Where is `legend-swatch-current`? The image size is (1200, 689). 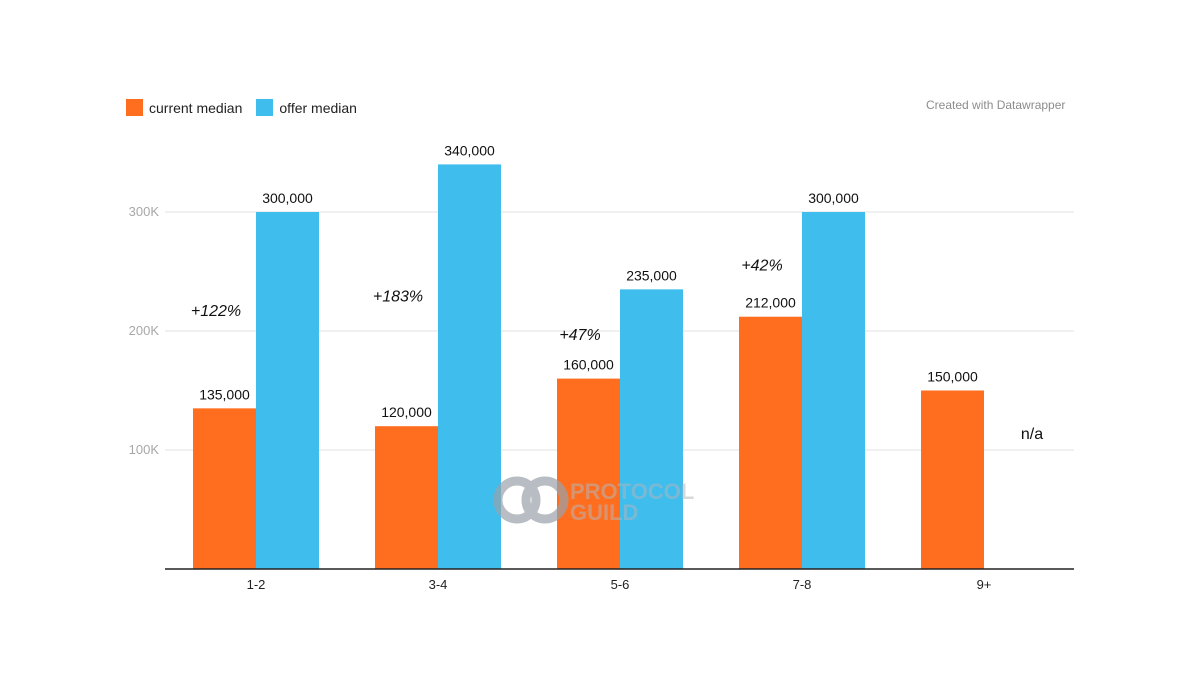
legend-swatch-current is located at coordinates (134, 107).